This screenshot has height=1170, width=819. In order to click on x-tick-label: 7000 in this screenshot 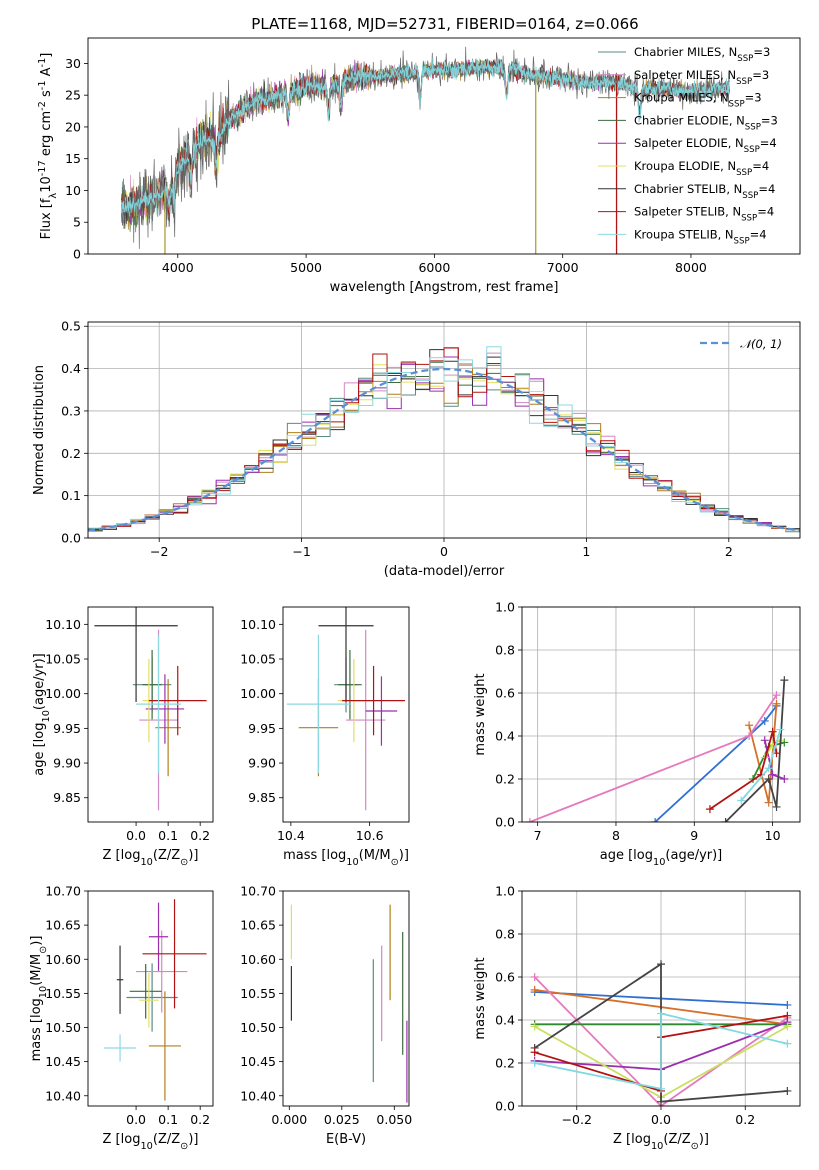, I will do `click(563, 267)`.